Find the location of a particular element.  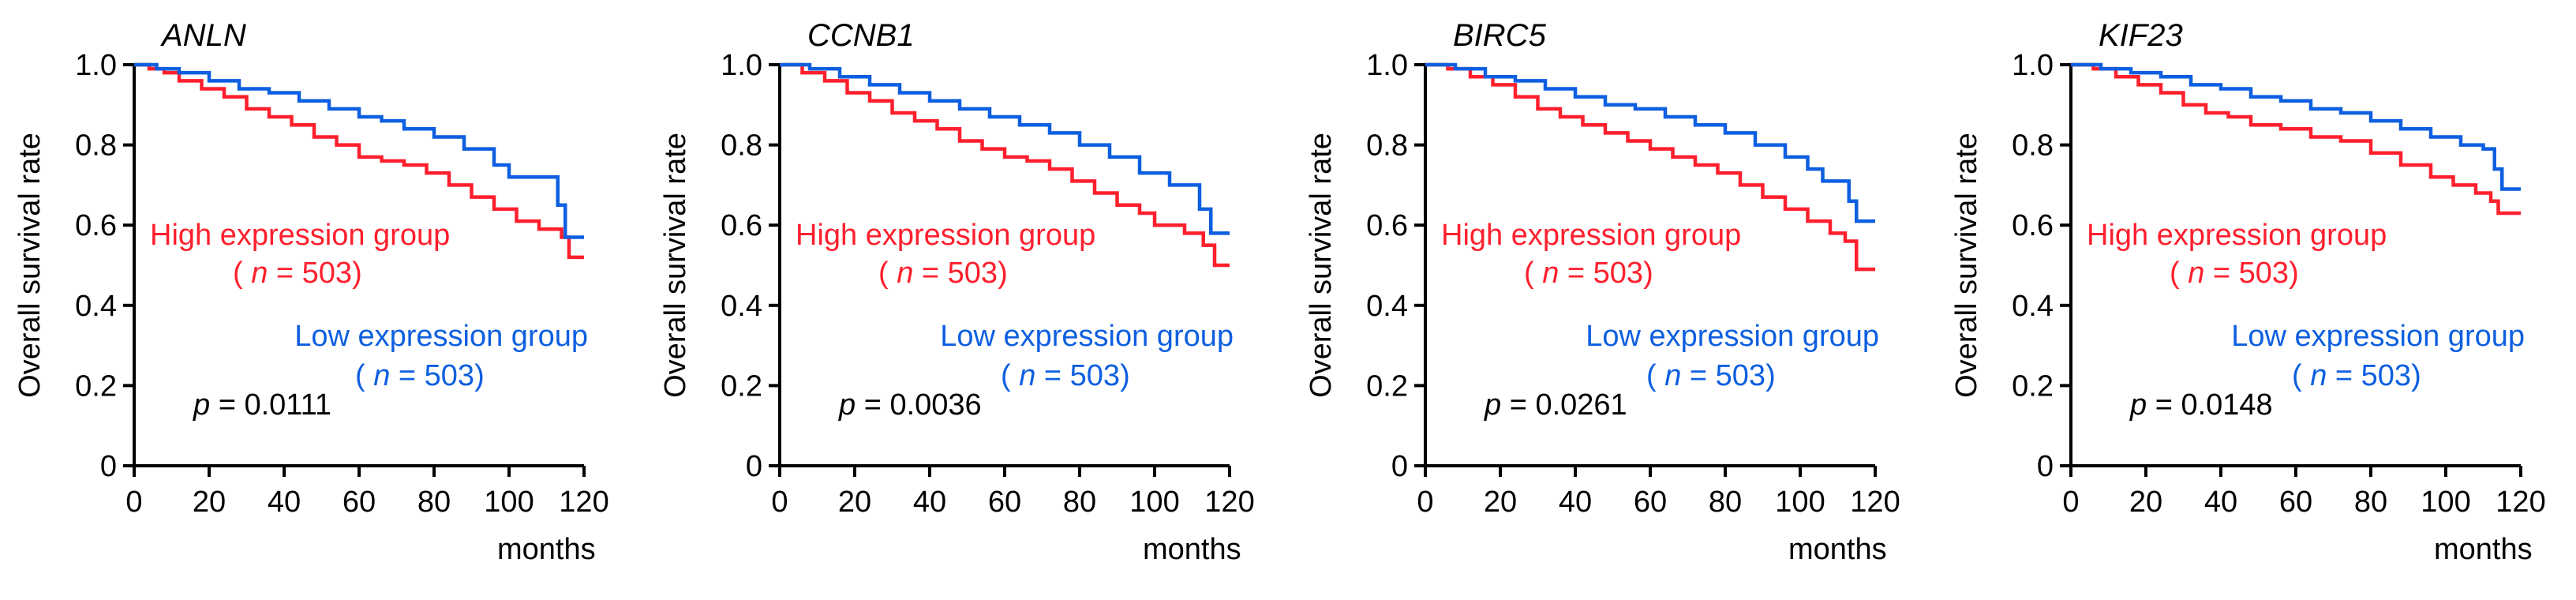

p-value-text: = 0.0261 is located at coordinates (1564, 405).